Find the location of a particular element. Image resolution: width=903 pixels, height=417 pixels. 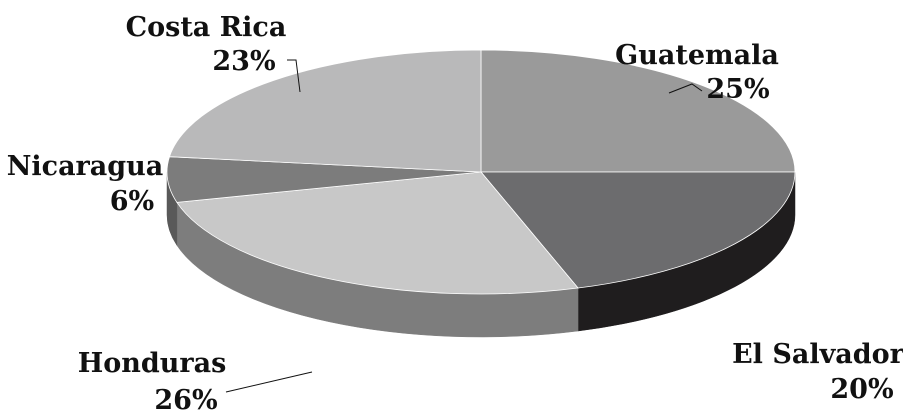

pie-slice-honduras is located at coordinates (377, 233).